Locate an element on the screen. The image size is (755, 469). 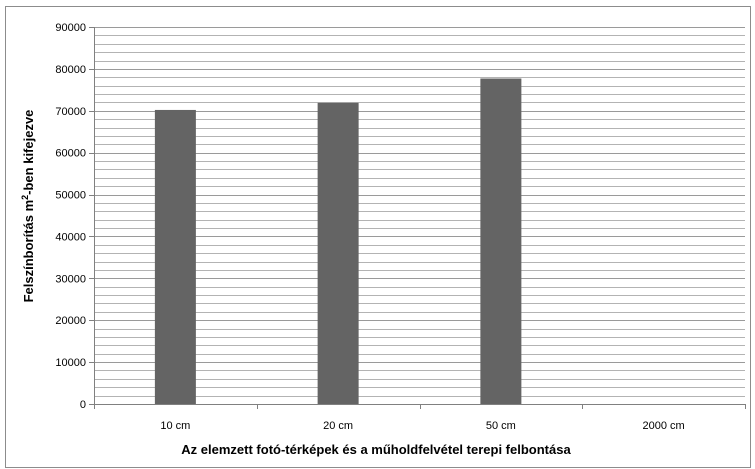
y-tick-label: 30000 is located at coordinates (70, 279).